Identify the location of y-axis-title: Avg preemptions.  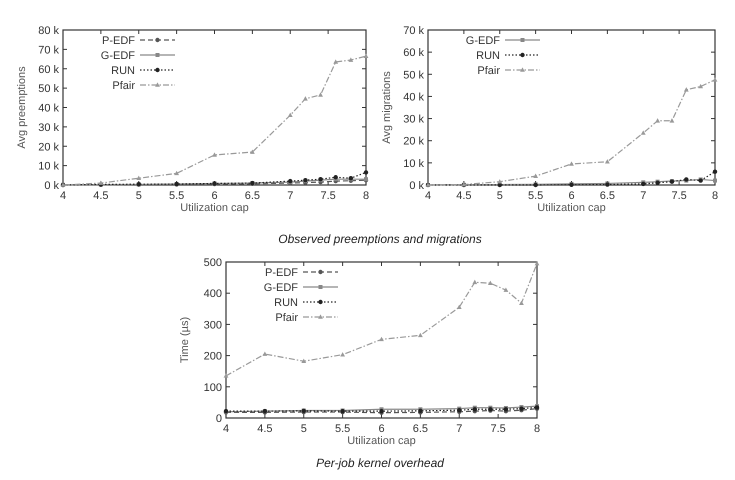
(22, 107).